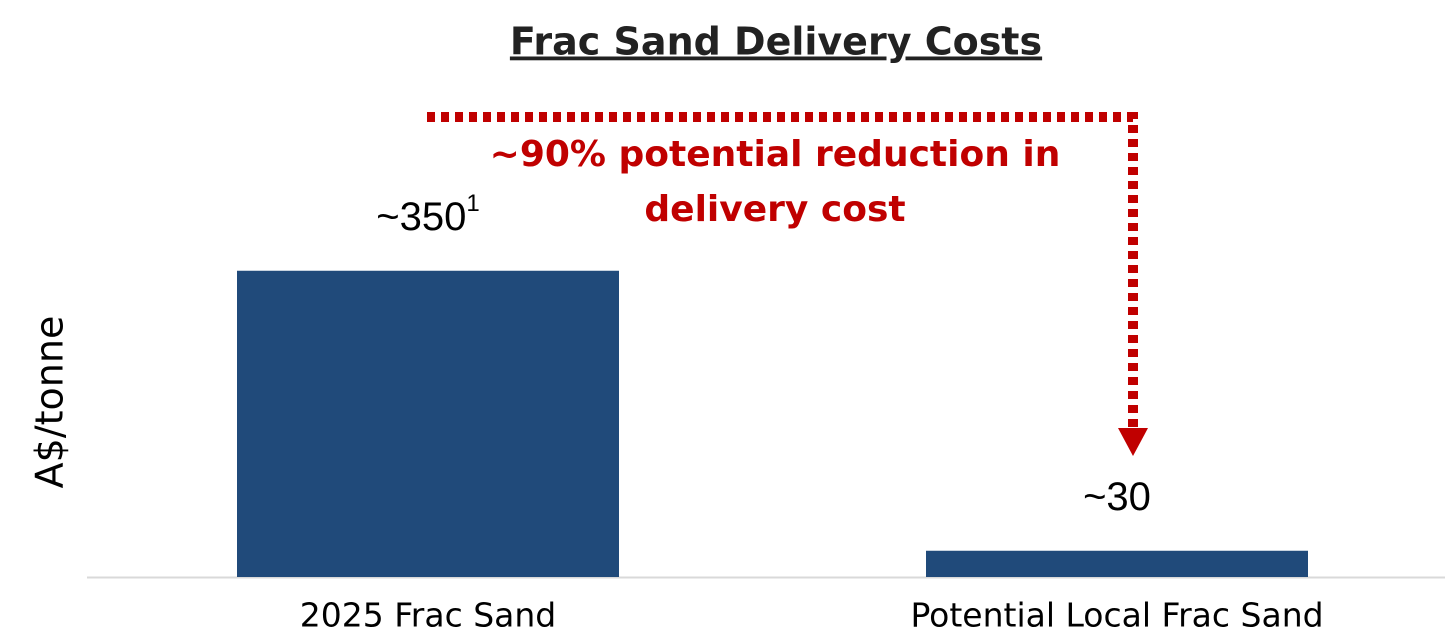 The width and height of the screenshot is (1445, 644). I want to click on value-label: ~3501, so click(427, 214).